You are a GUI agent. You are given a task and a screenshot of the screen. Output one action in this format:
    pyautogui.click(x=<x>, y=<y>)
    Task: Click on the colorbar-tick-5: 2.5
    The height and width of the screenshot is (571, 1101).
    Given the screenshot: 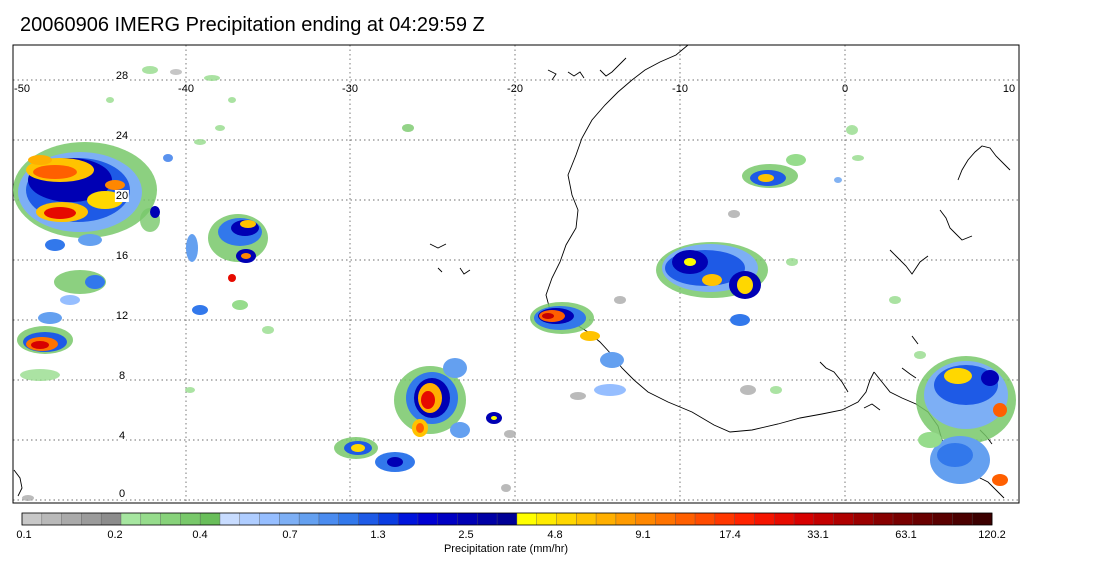 What is the action you would take?
    pyautogui.click(x=466, y=535)
    